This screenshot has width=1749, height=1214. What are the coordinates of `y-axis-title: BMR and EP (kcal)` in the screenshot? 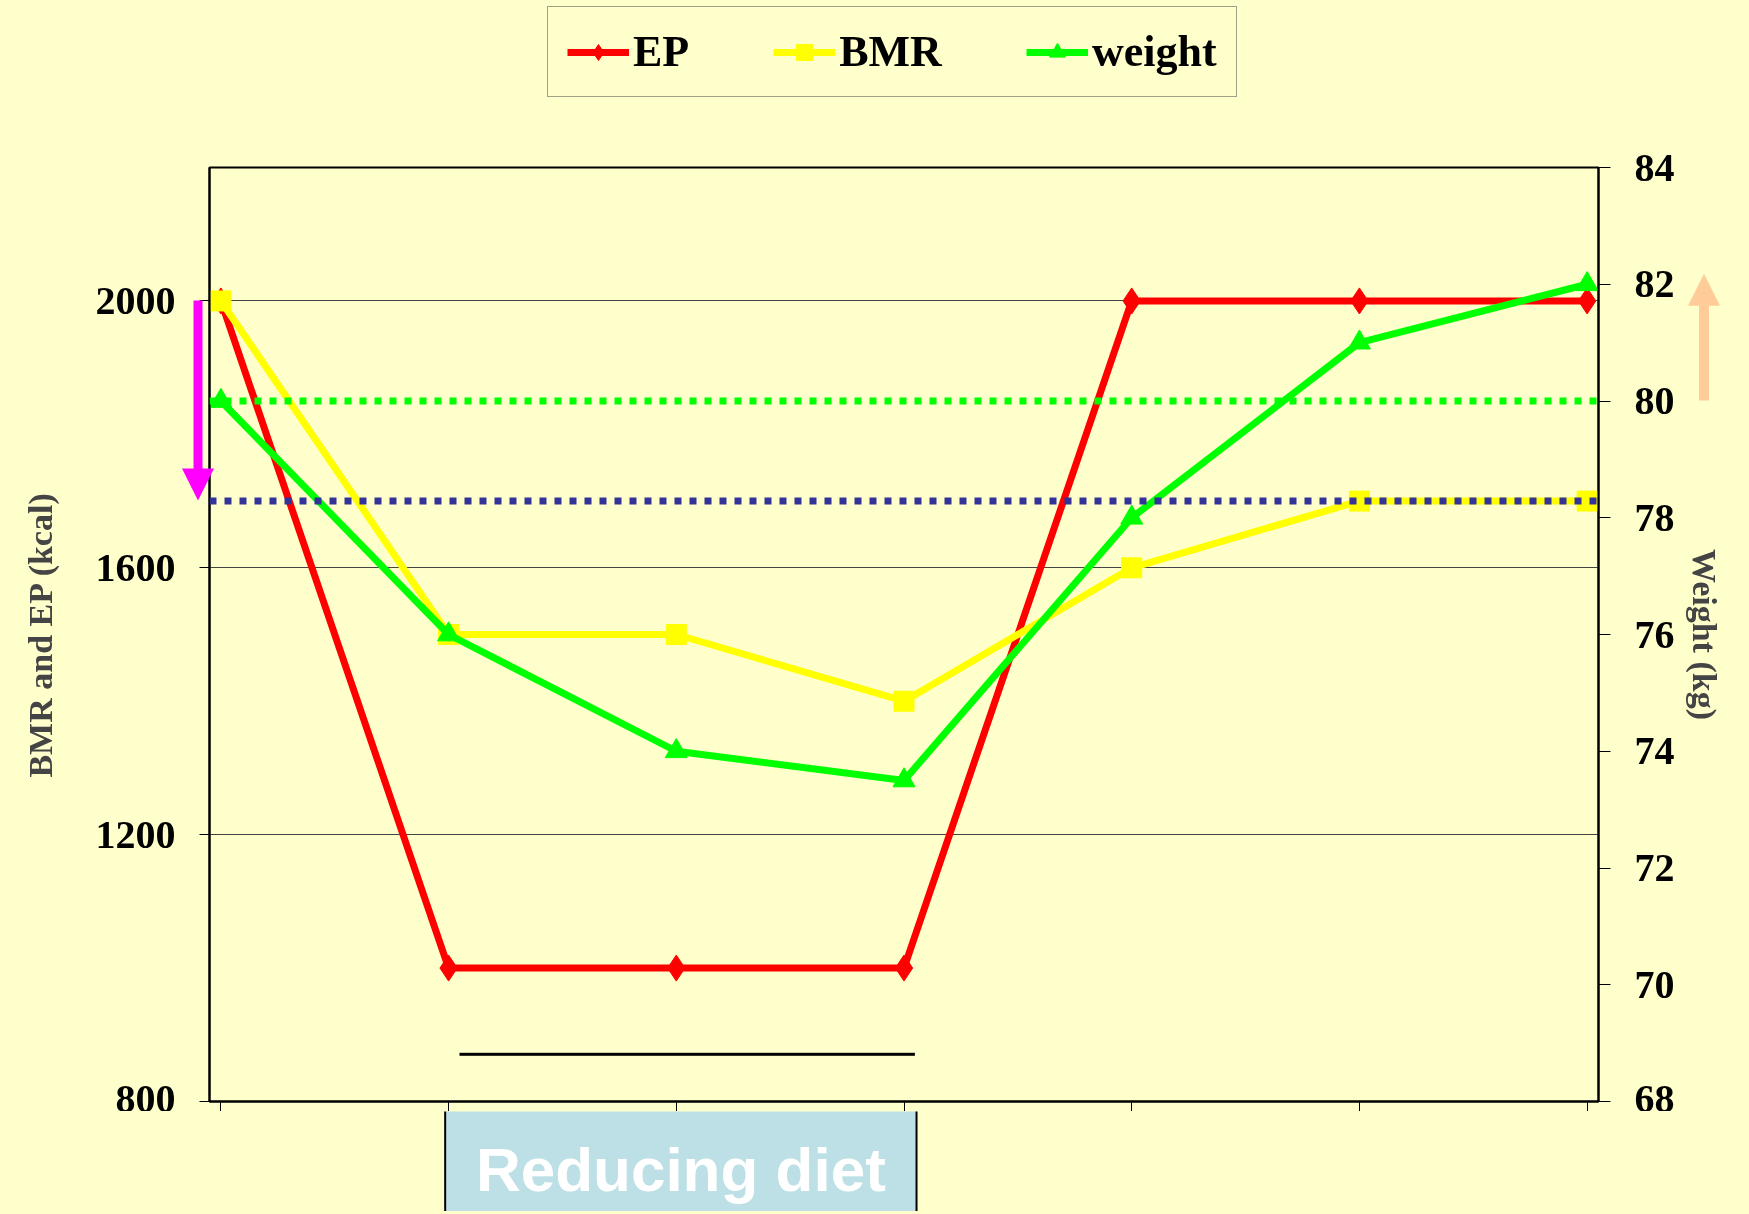 It's located at (40, 635).